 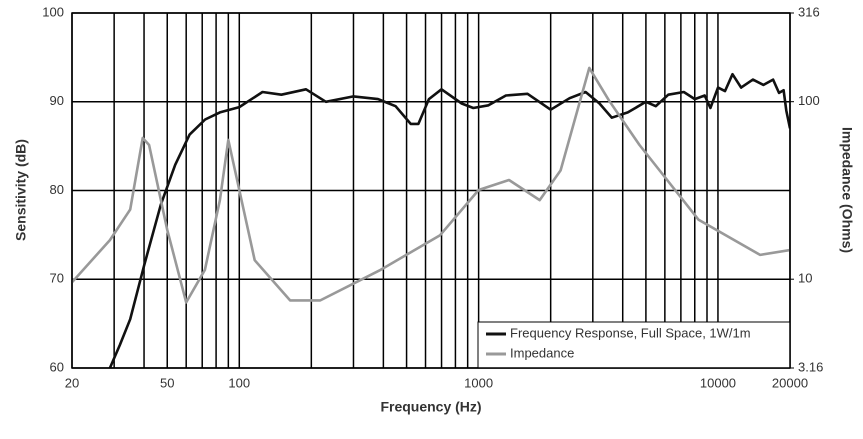 What do you see at coordinates (53, 11) in the screenshot?
I see `y-tick-label: 100` at bounding box center [53, 11].